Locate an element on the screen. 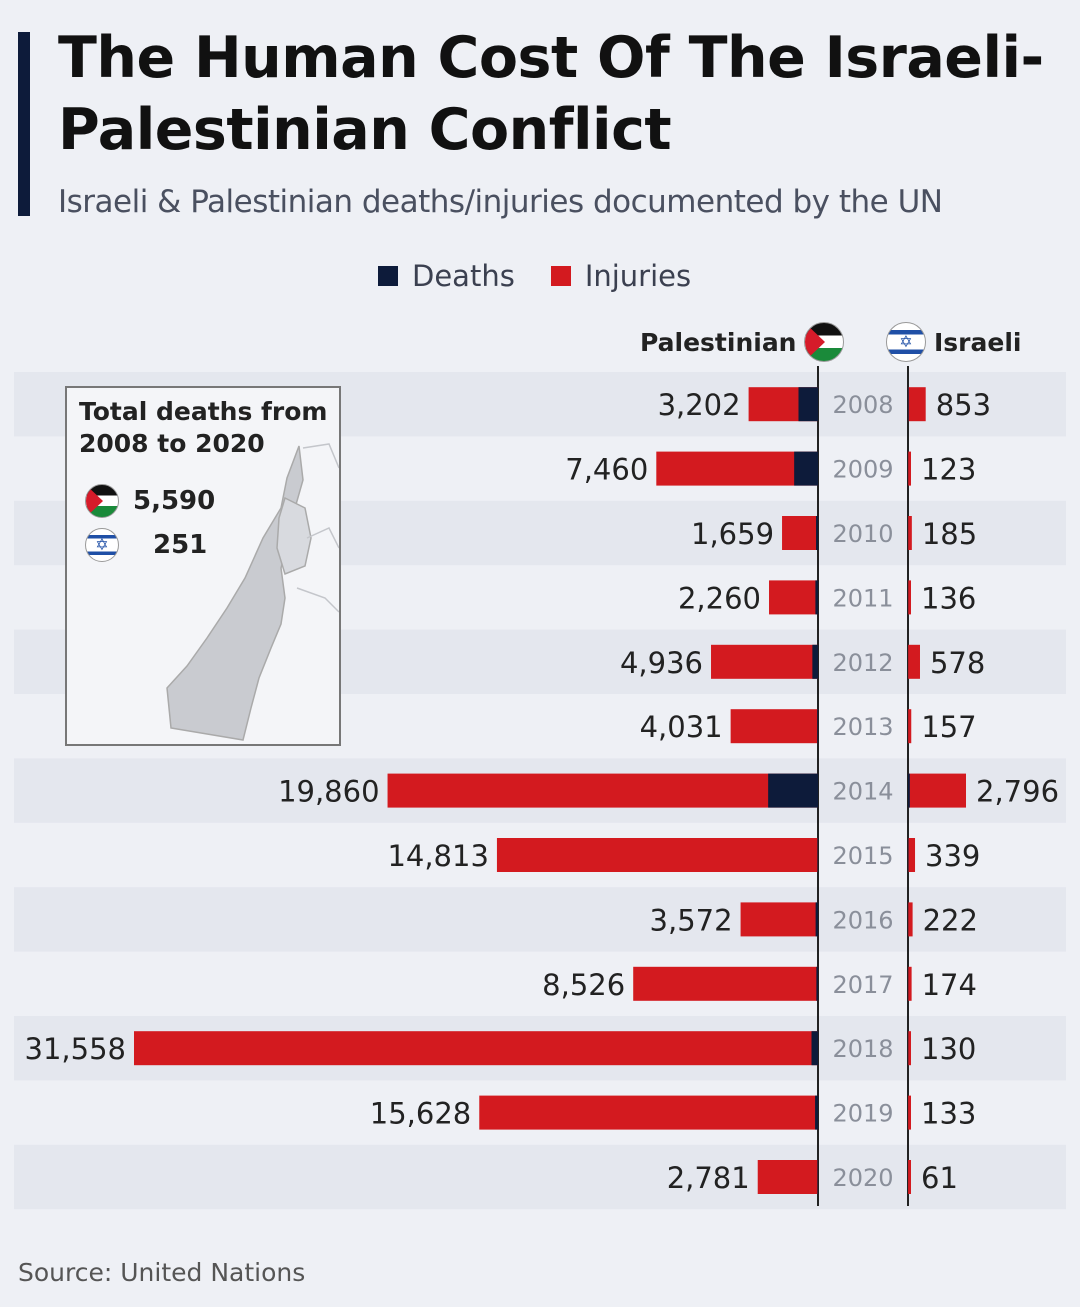  year-tick-label: 2009 is located at coordinates (862, 470).